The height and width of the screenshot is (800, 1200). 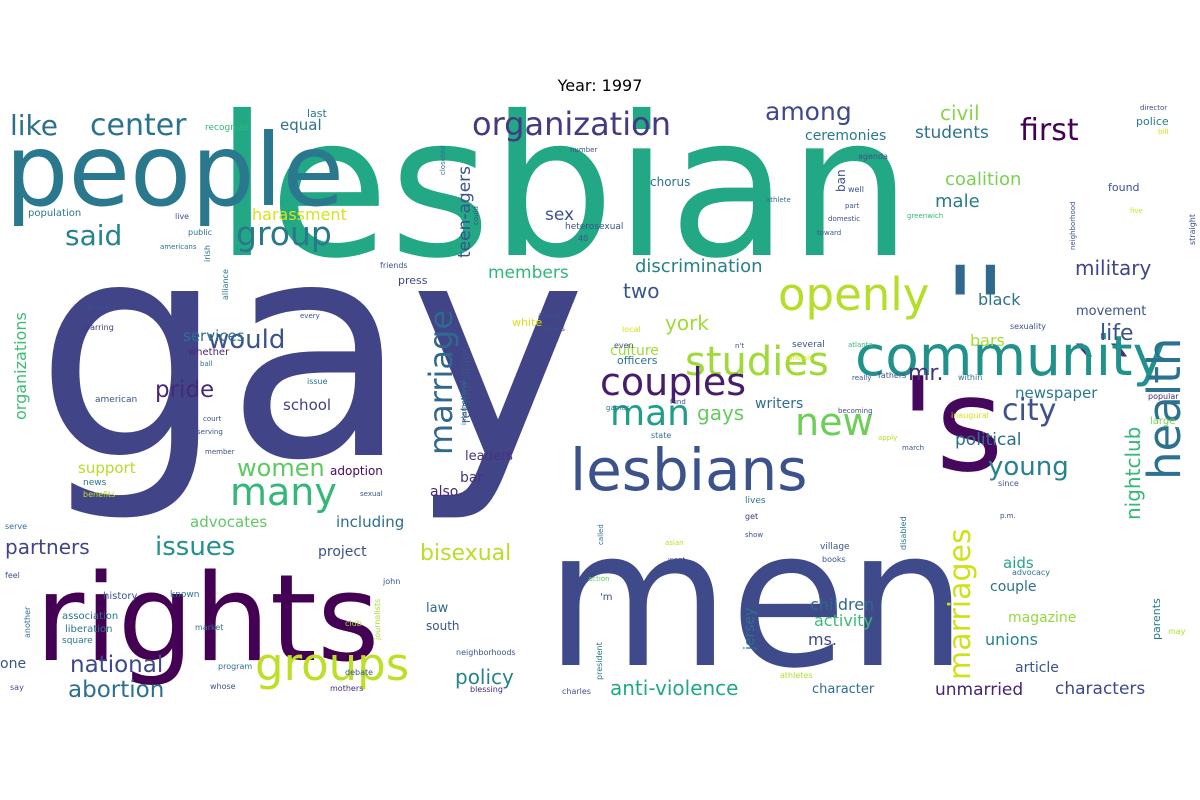 What do you see at coordinates (471, 478) in the screenshot?
I see `word-bar: bar` at bounding box center [471, 478].